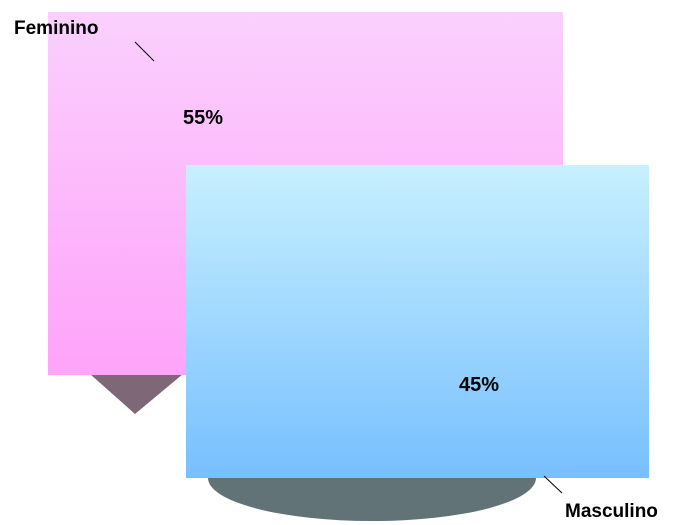 This screenshot has height=525, width=694. I want to click on data-label-feminino: 55%, so click(203, 118).